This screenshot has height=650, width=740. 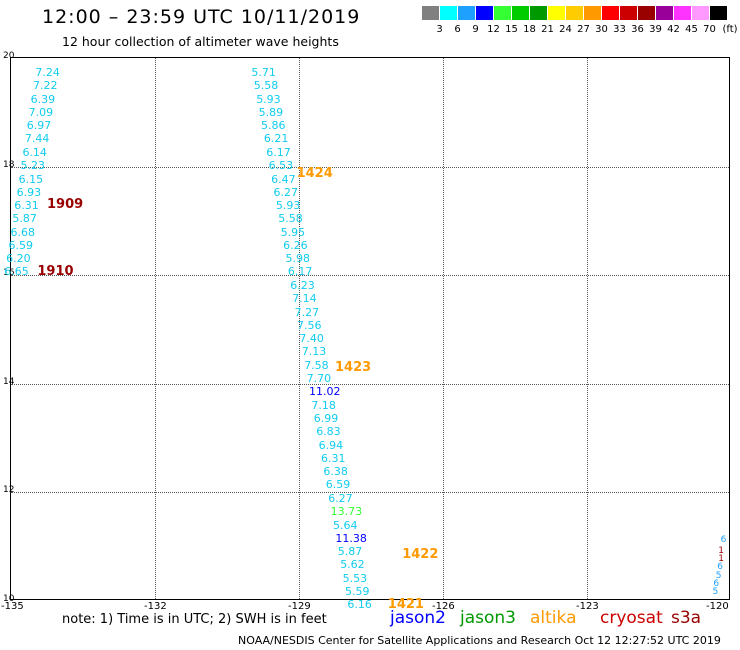 I want to click on pass-time-label: 1421, so click(x=405, y=605).